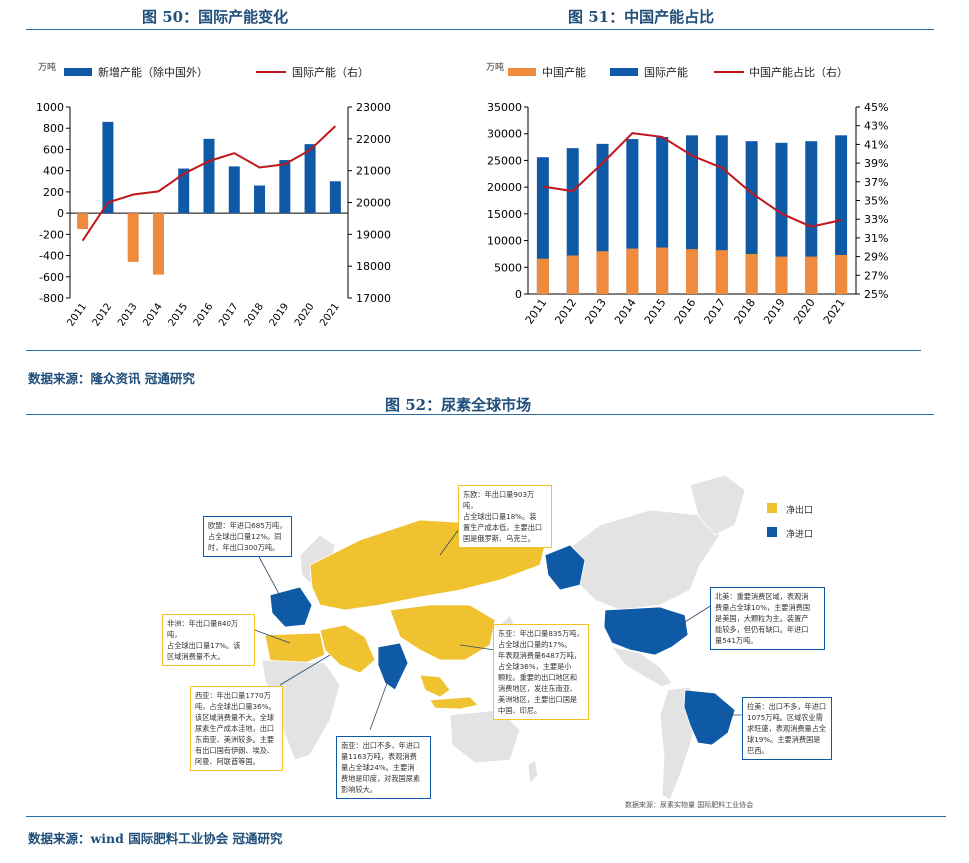 The height and width of the screenshot is (863, 969). What do you see at coordinates (373, 234) in the screenshot?
I see `fig50-right-tick-label: 19000` at bounding box center [373, 234].